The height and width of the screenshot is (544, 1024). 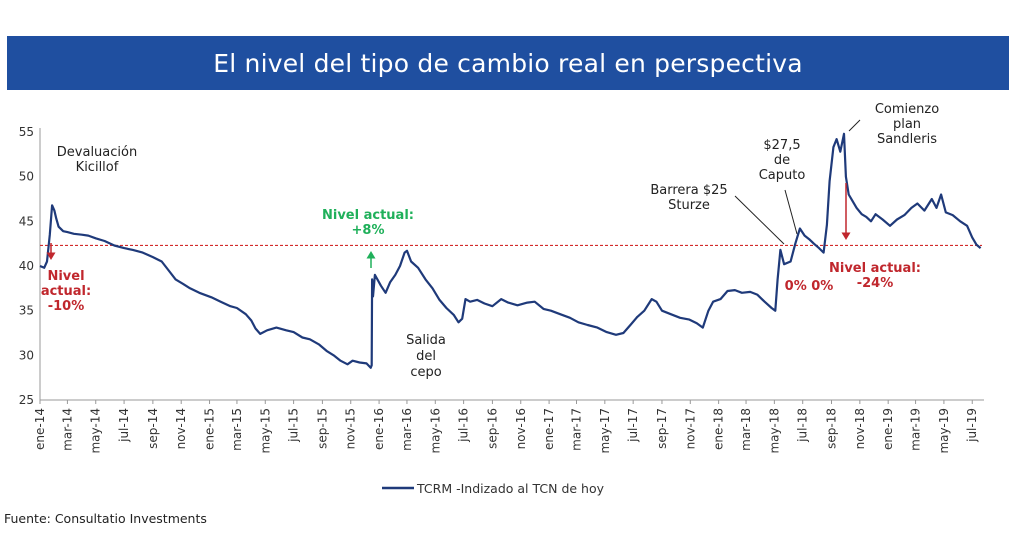 What do you see at coordinates (368, 223) in the screenshot?
I see `annotation-nivel-actual-plus8: Nivel actual: +8%` at bounding box center [368, 223].